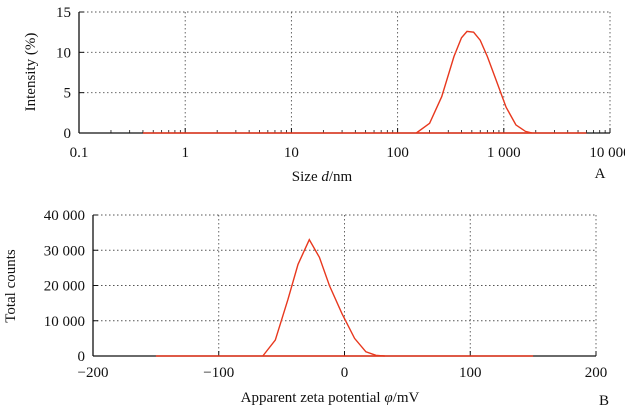 The height and width of the screenshot is (415, 625). What do you see at coordinates (11, 286) in the screenshot?
I see `y-axis-label: Total counts` at bounding box center [11, 286].